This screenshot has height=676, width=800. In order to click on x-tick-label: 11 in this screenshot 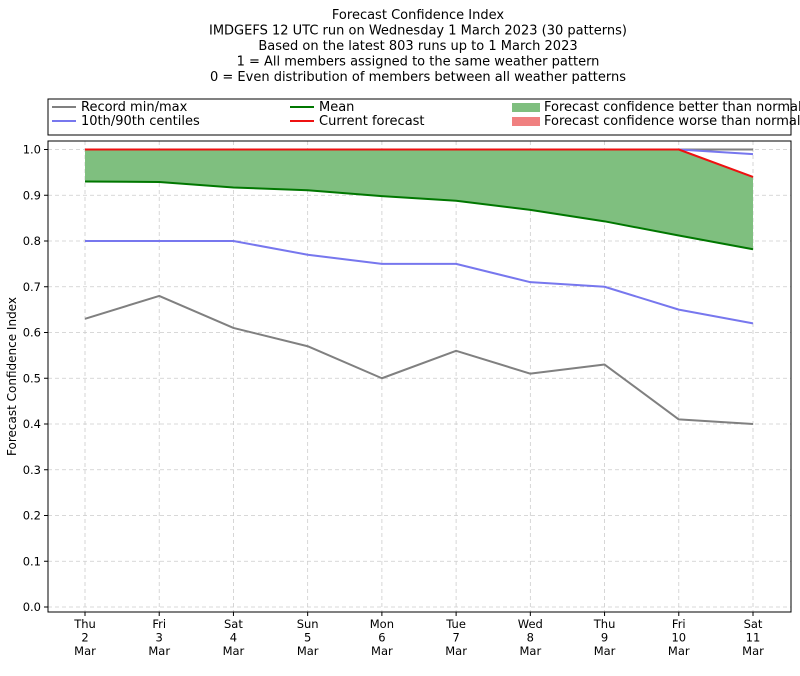, I will do `click(753, 638)`.